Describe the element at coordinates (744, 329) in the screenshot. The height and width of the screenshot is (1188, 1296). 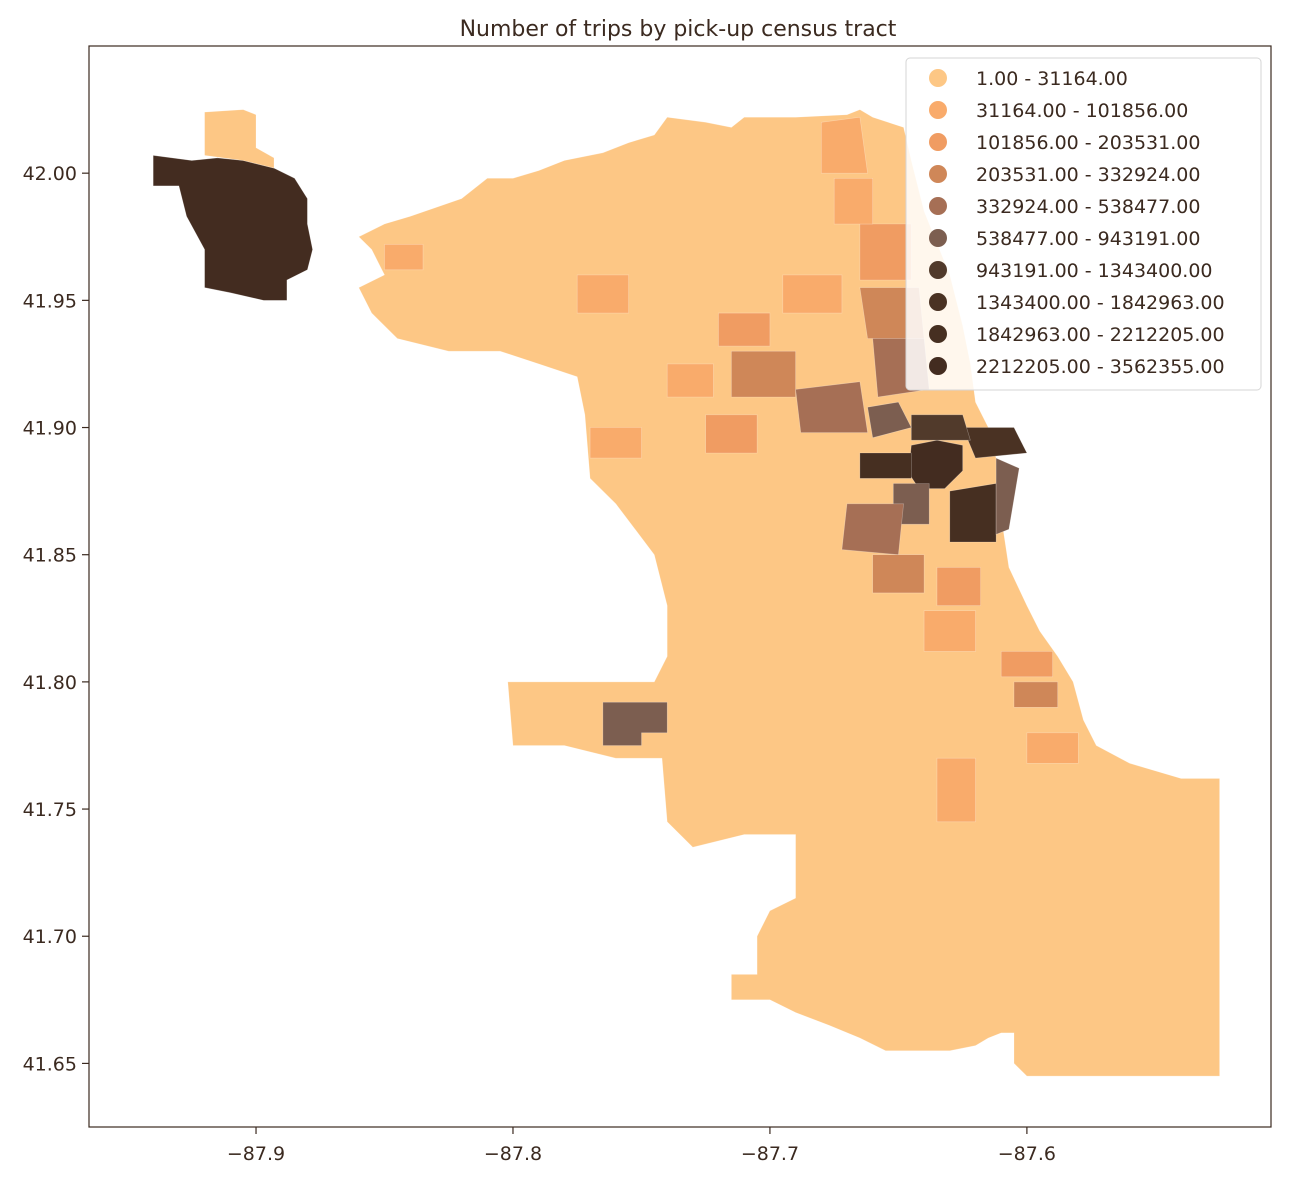
I see `region-avondale` at that location.